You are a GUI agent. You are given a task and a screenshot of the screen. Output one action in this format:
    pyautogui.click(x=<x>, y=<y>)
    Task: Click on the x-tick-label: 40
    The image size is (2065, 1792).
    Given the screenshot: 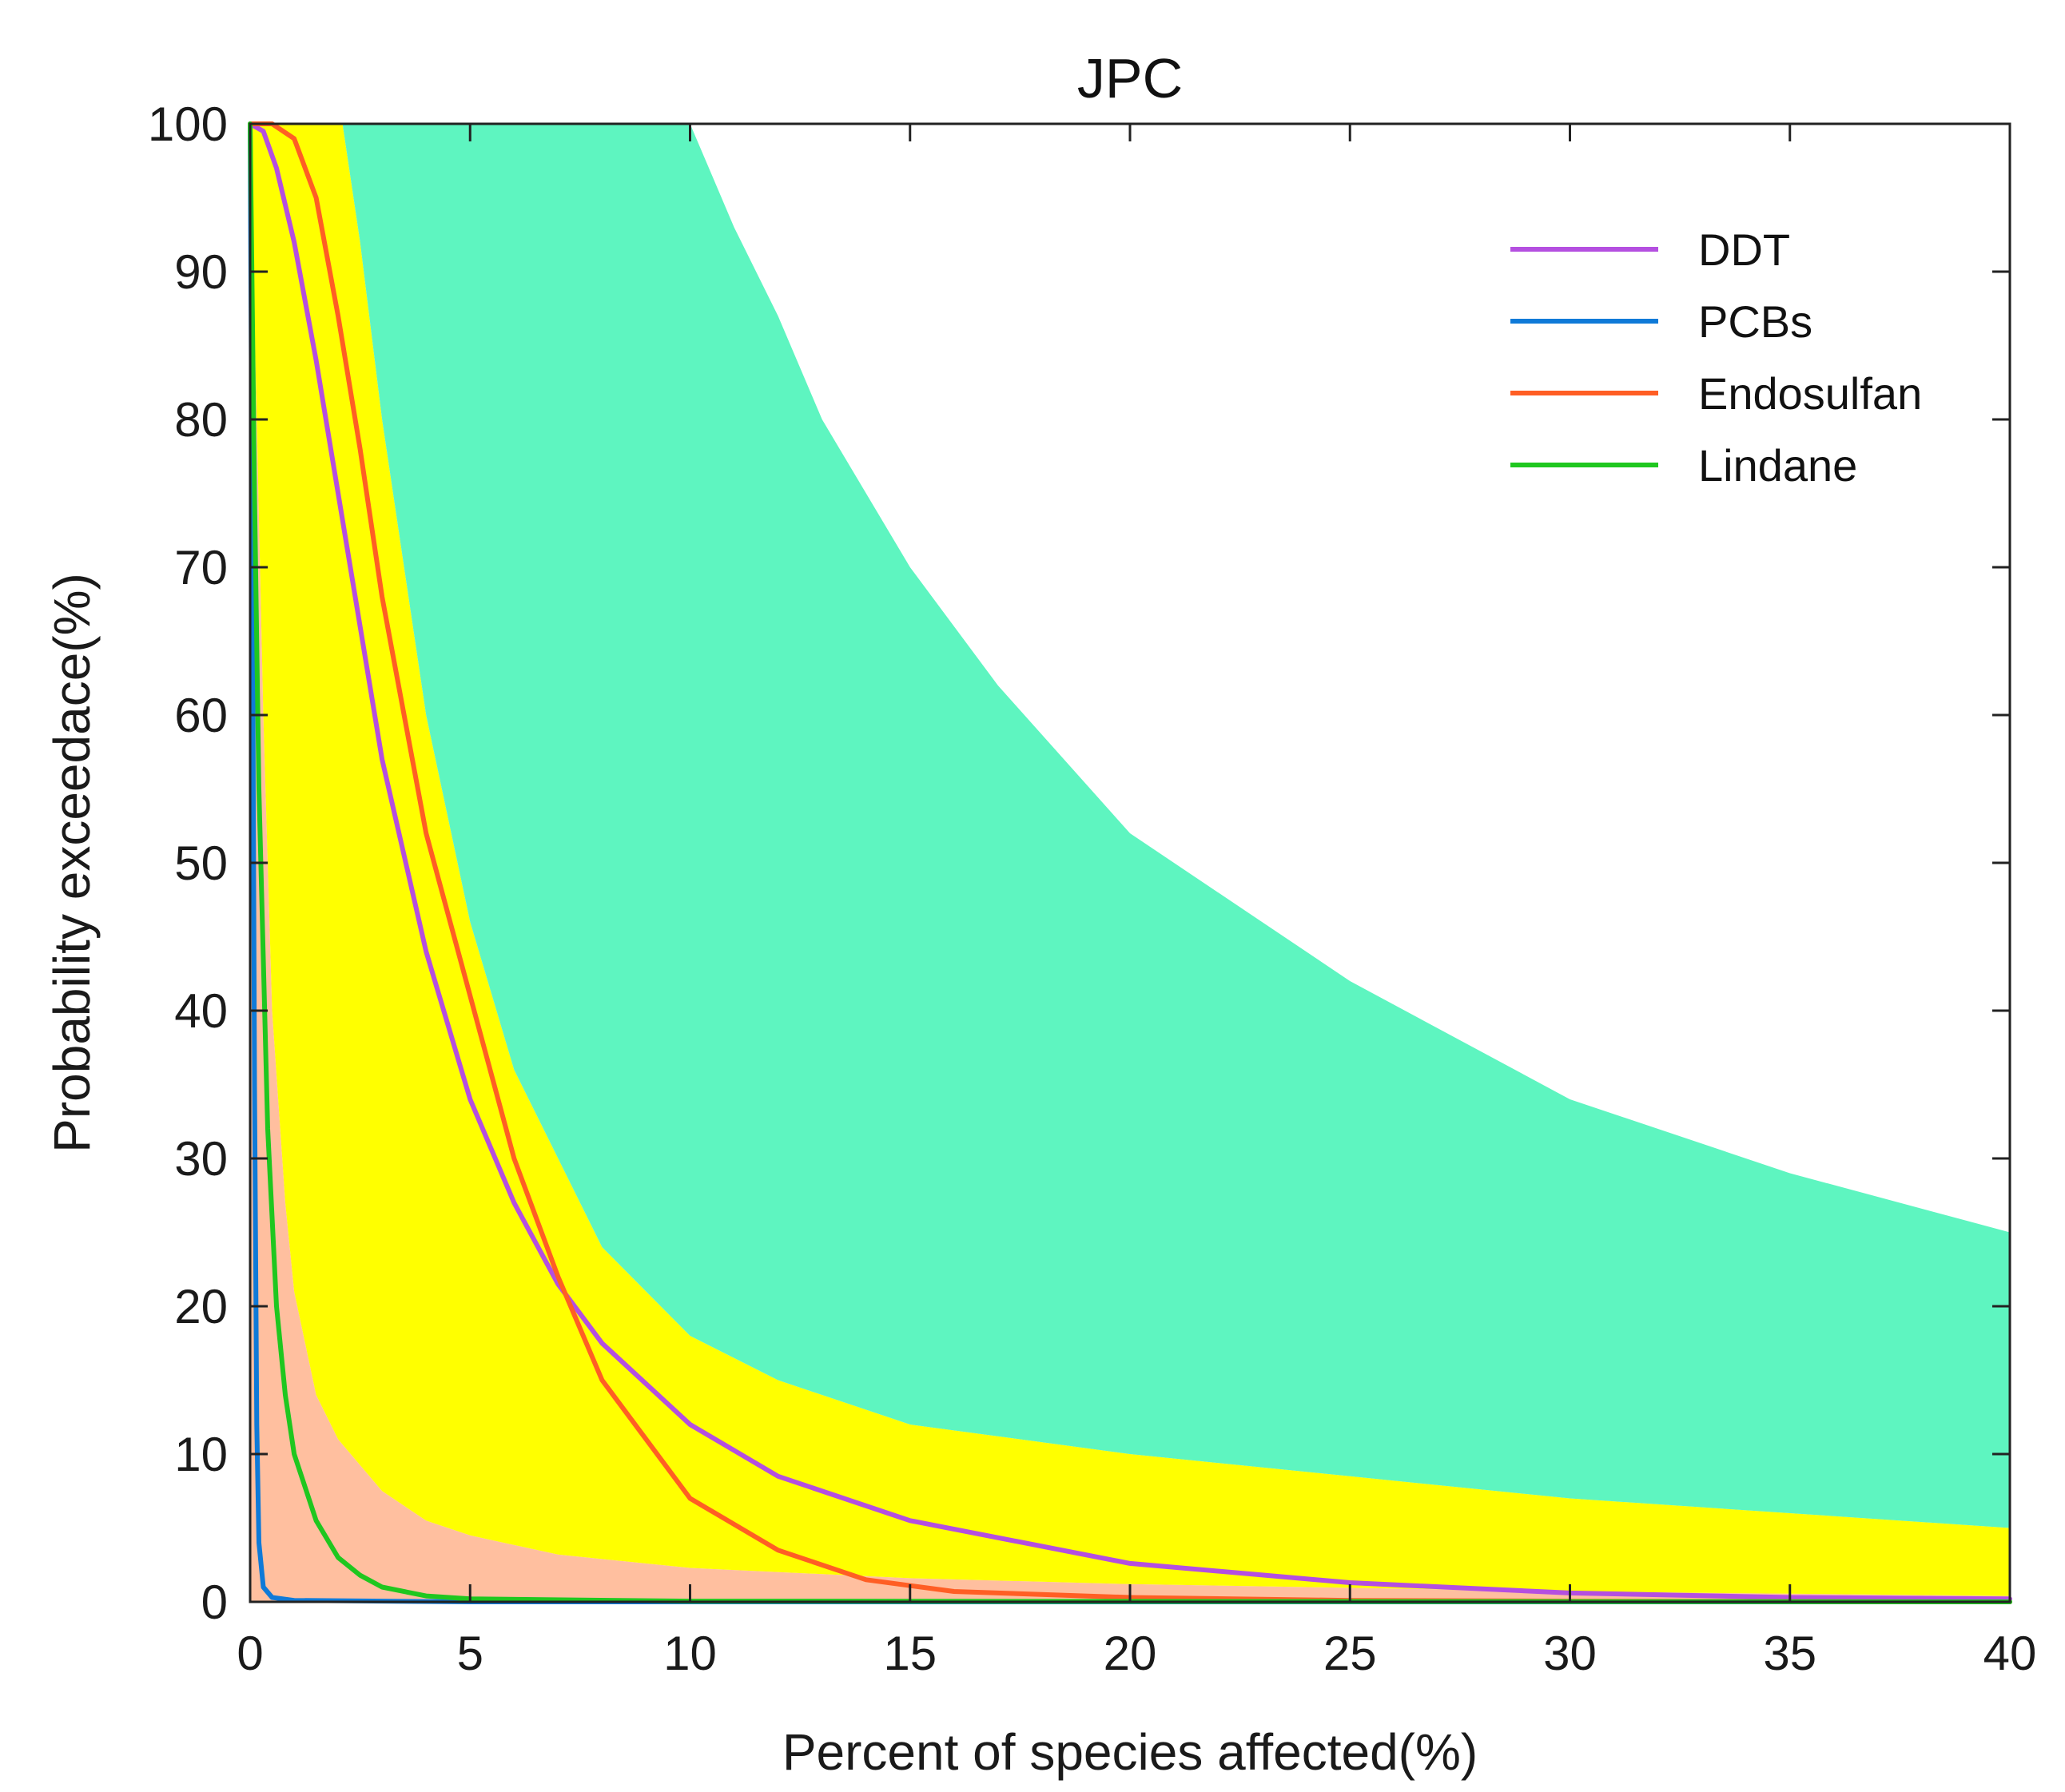 What is the action you would take?
    pyautogui.click(x=2010, y=1653)
    